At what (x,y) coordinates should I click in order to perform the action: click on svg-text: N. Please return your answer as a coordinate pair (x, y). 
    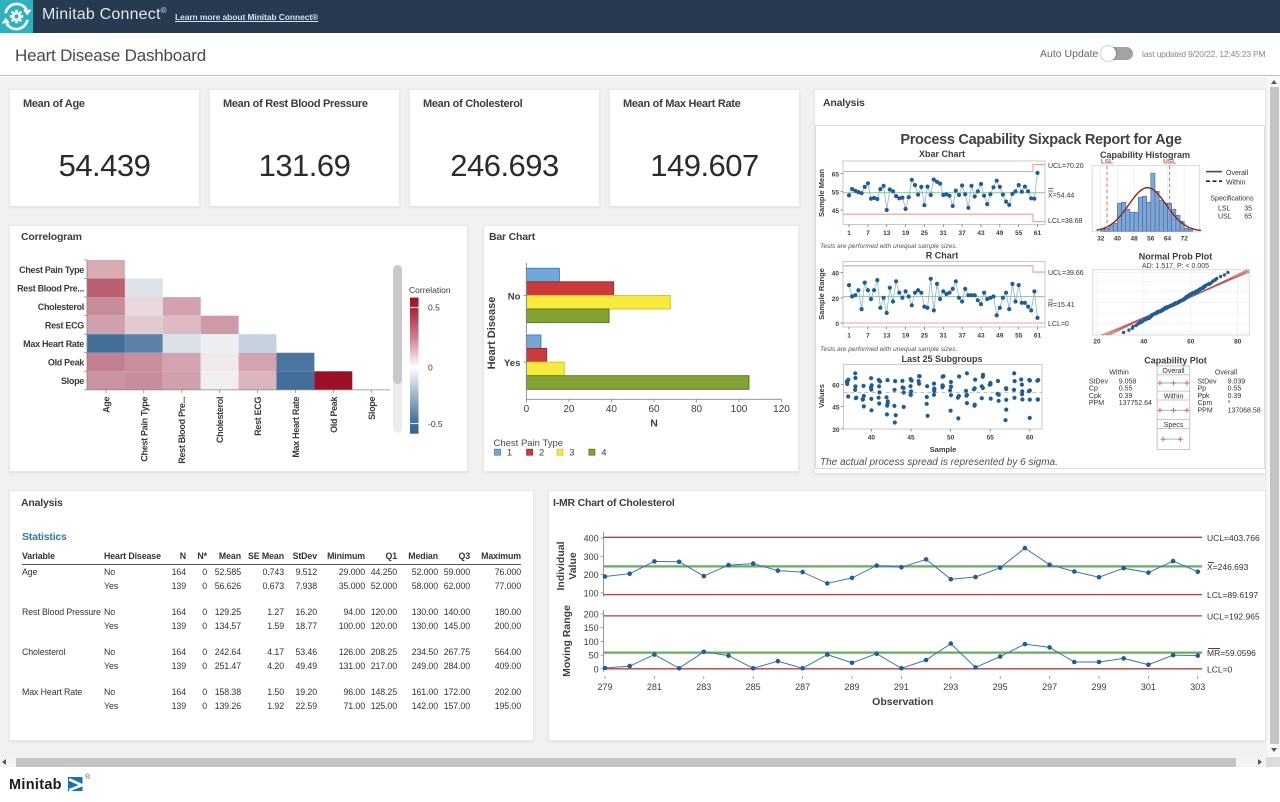
    Looking at the image, I should click on (654, 424).